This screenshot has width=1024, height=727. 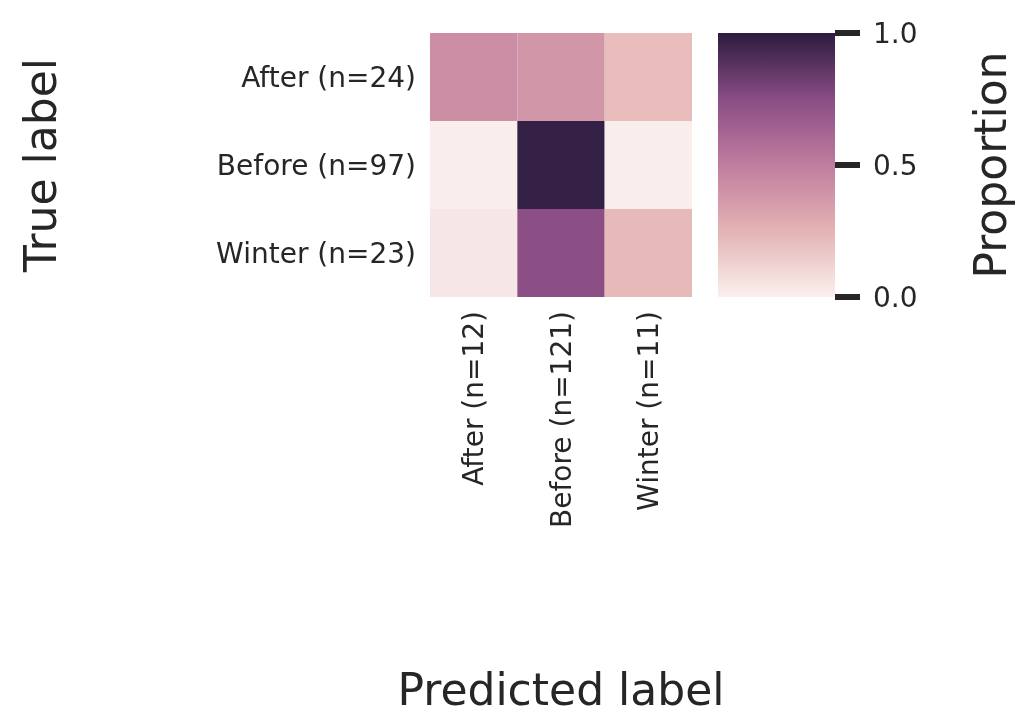 I want to click on y-tick-label: Winter (n=23), so click(x=316, y=253).